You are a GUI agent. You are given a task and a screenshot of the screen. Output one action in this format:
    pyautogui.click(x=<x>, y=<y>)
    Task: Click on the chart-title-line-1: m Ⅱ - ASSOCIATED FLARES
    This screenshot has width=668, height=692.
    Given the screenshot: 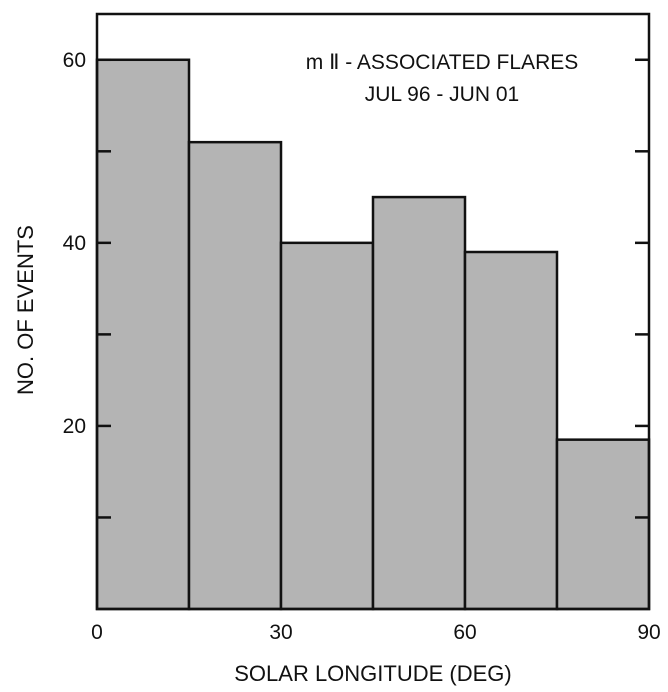 What is the action you would take?
    pyautogui.click(x=442, y=62)
    